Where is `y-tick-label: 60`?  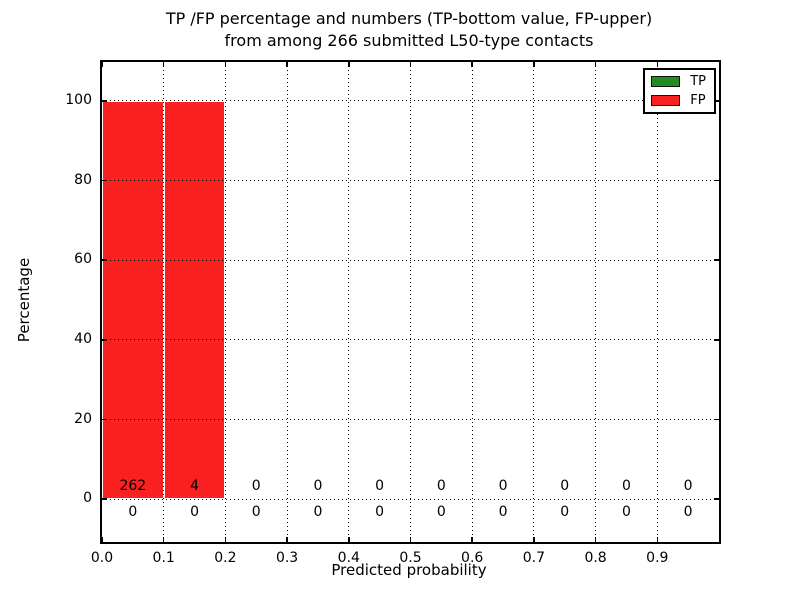
y-tick-label: 60 is located at coordinates (83, 259).